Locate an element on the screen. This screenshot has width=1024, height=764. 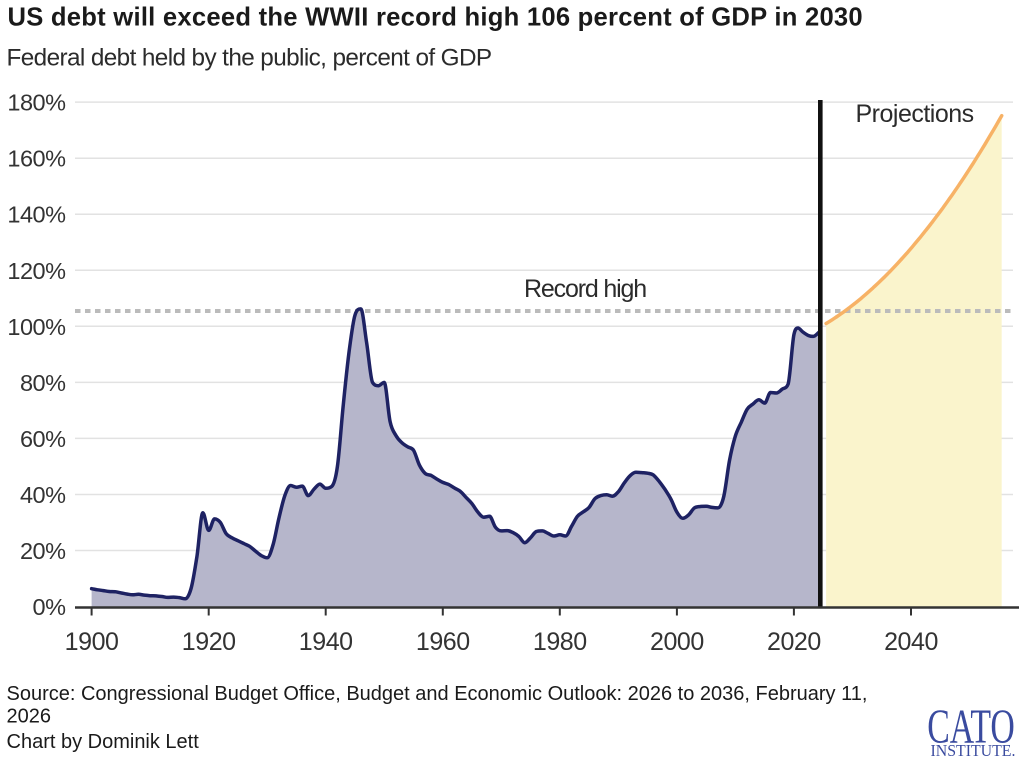
svg-text: CATO is located at coordinates (971, 727).